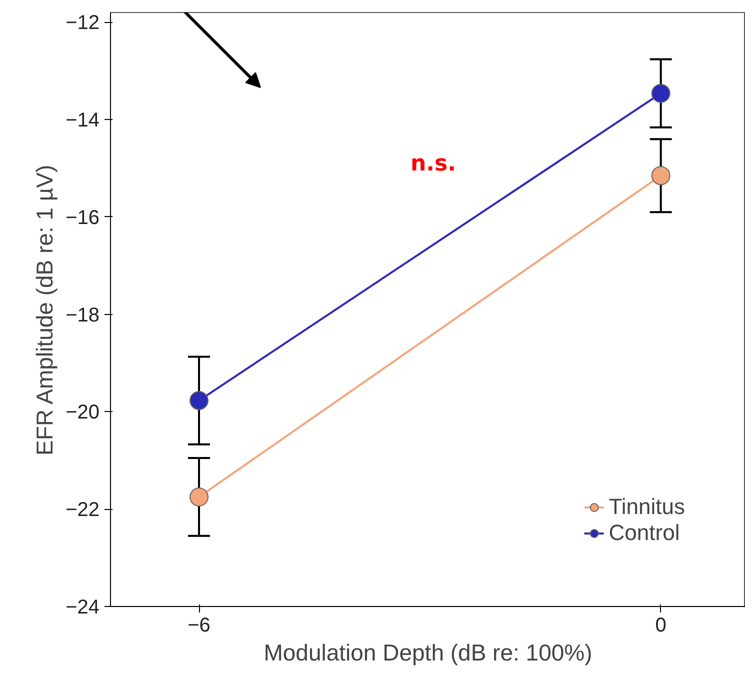 The height and width of the screenshot is (676, 745). Describe the element at coordinates (199, 625) in the screenshot. I see `x-tick-label: −6` at that location.